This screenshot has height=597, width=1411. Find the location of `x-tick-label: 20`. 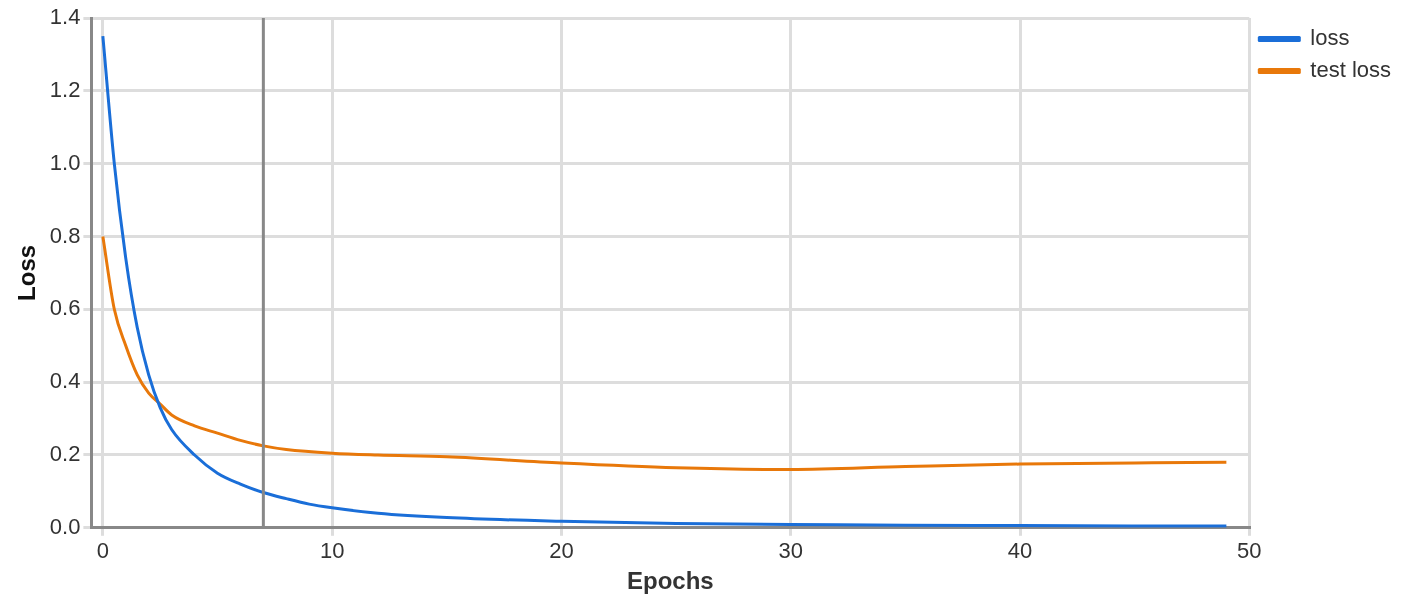

x-tick-label: 20 is located at coordinates (561, 551).